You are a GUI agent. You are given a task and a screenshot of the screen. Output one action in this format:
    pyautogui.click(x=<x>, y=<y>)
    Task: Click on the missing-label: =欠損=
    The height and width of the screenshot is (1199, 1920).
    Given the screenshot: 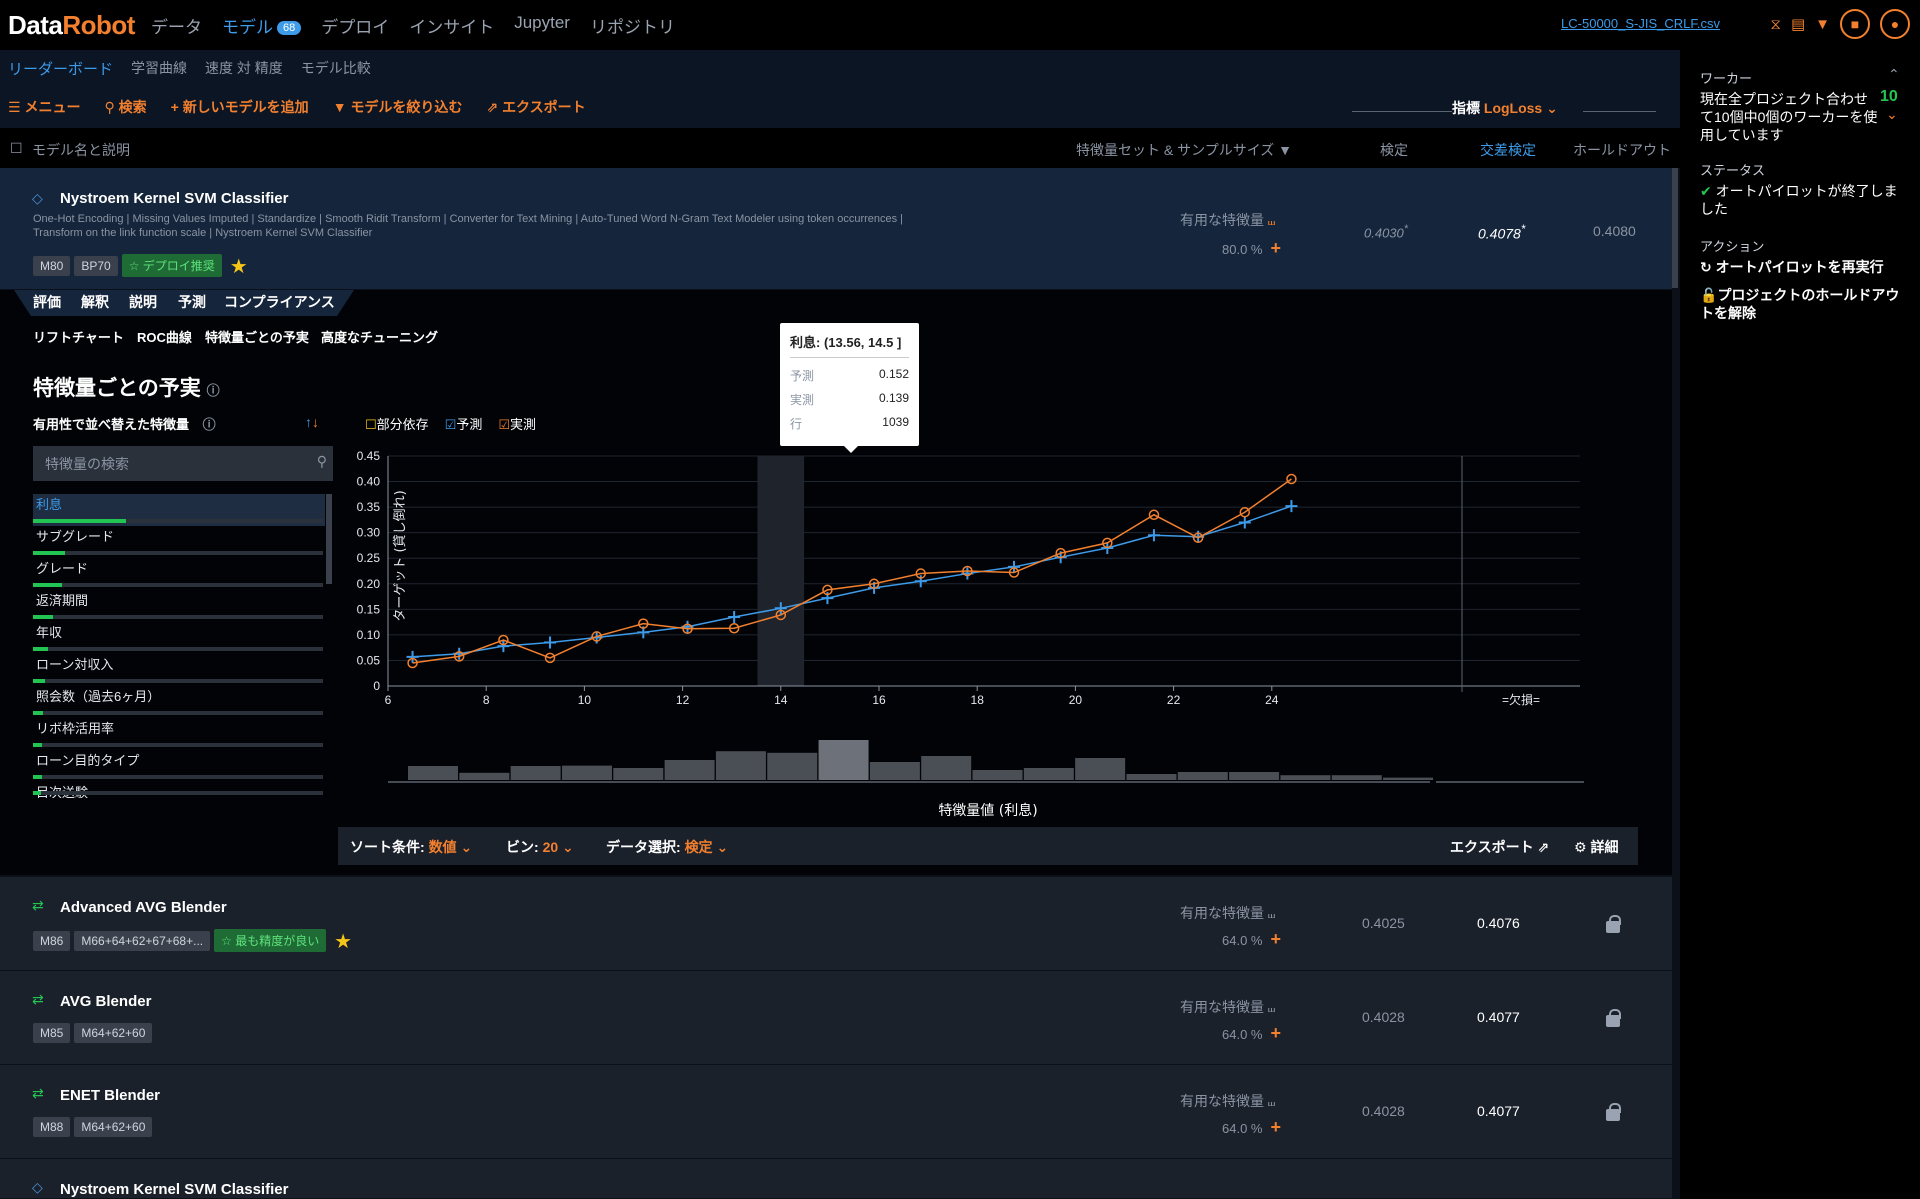 What is the action you would take?
    pyautogui.click(x=1521, y=699)
    